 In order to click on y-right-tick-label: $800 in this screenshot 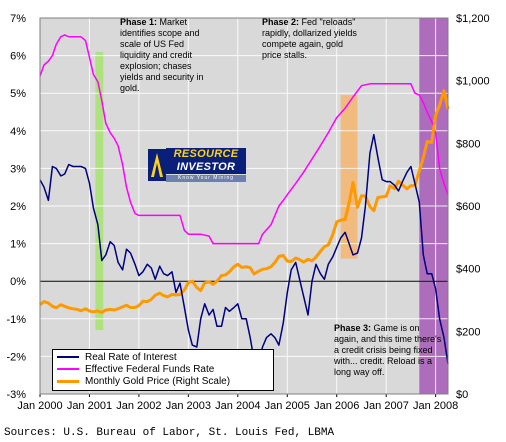, I will do `click(468, 144)`.